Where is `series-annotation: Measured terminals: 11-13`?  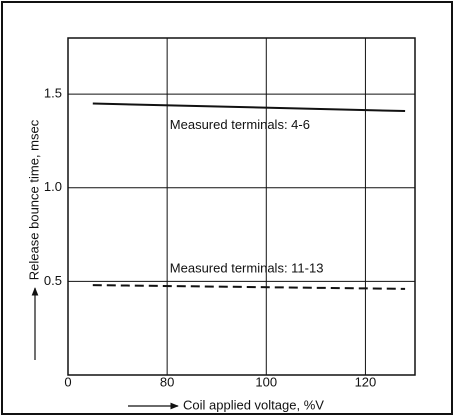 series-annotation: Measured terminals: 11-13 is located at coordinates (247, 268).